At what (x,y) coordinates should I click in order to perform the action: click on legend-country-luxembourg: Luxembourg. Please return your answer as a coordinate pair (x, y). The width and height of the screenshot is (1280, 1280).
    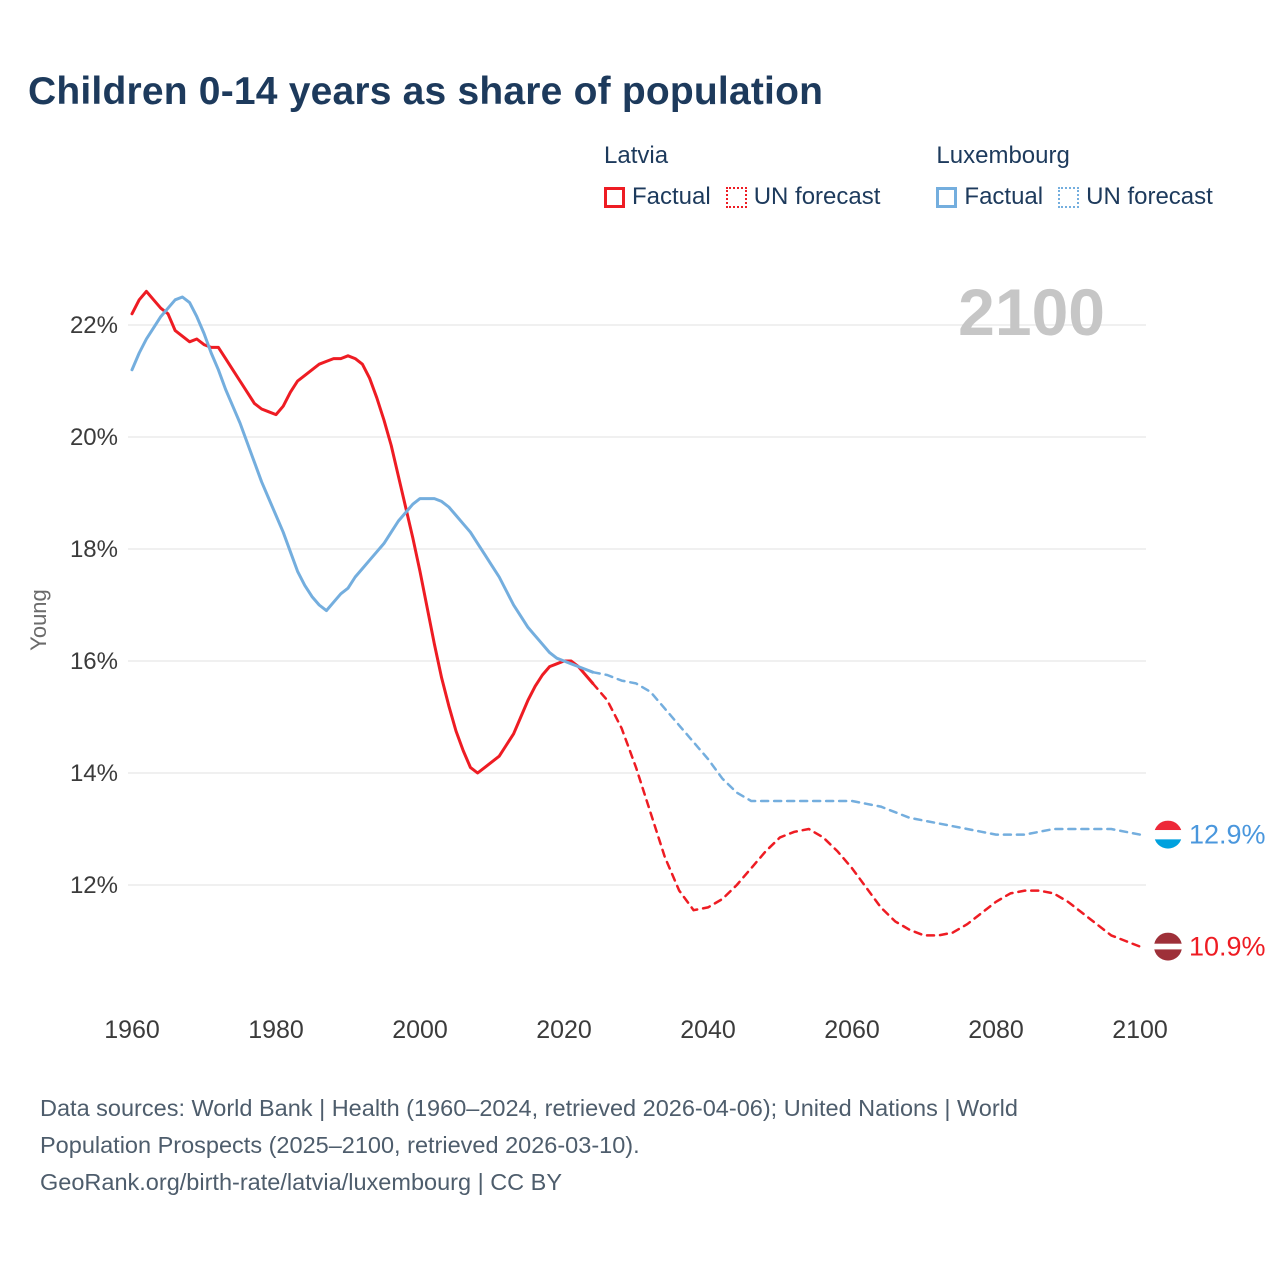
    Looking at the image, I should click on (1003, 155).